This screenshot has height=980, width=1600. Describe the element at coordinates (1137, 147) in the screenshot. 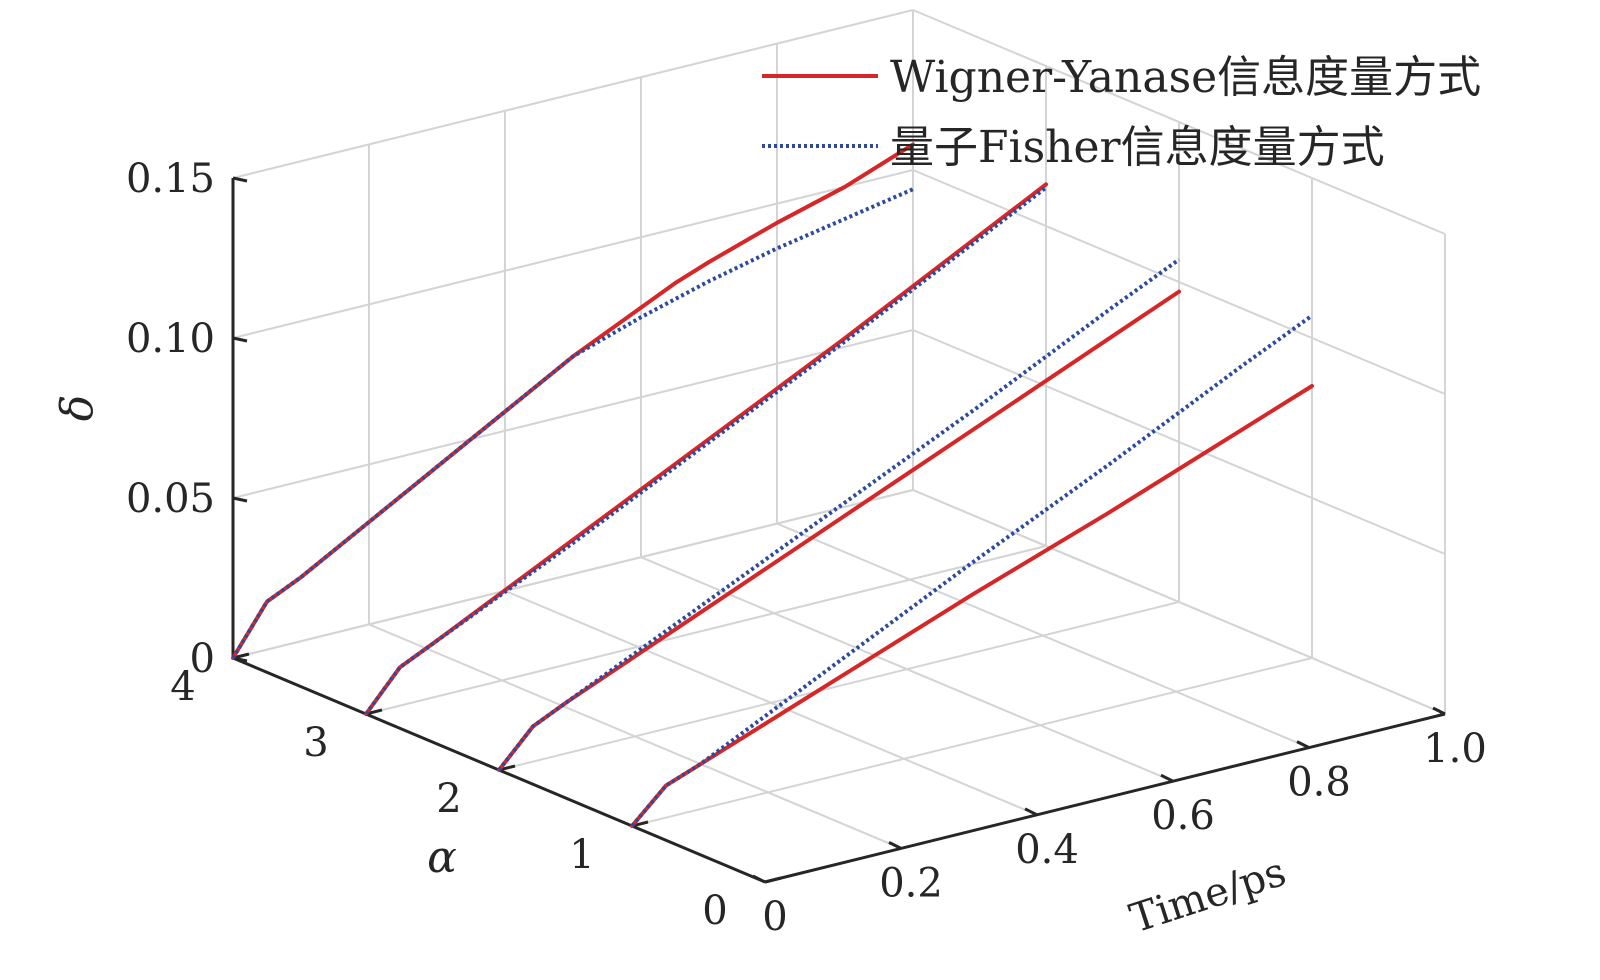

I see `legend-label-qf: 量子Fisher信息度量方式` at that location.